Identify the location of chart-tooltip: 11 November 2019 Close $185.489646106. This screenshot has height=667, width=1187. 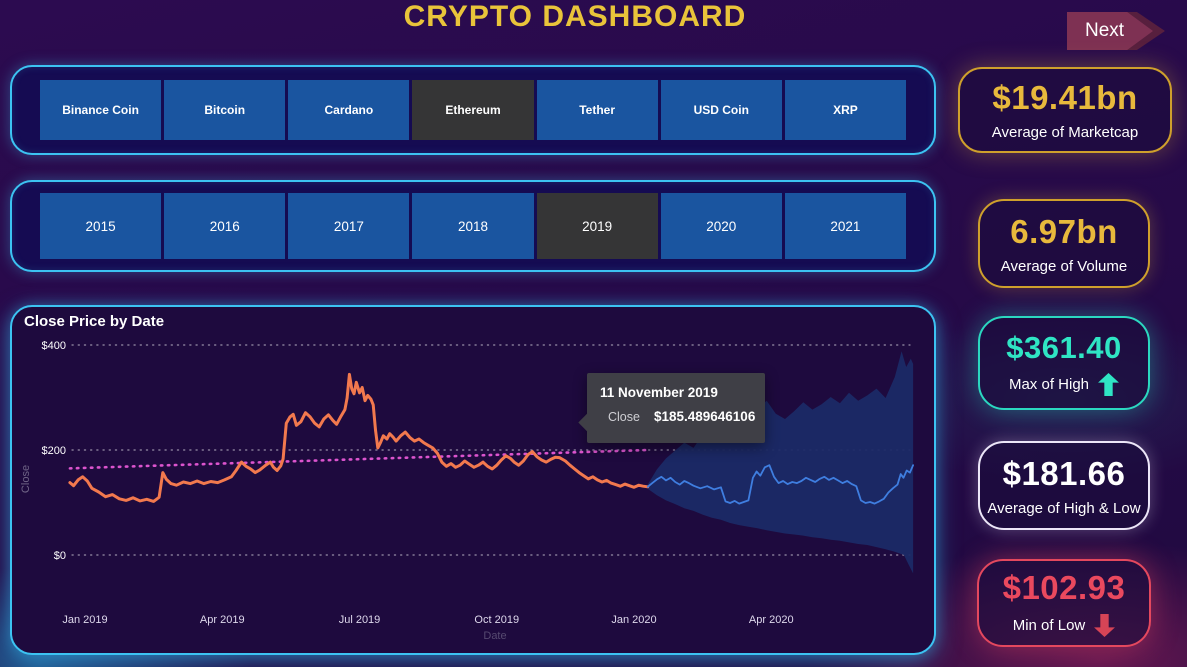
(676, 408).